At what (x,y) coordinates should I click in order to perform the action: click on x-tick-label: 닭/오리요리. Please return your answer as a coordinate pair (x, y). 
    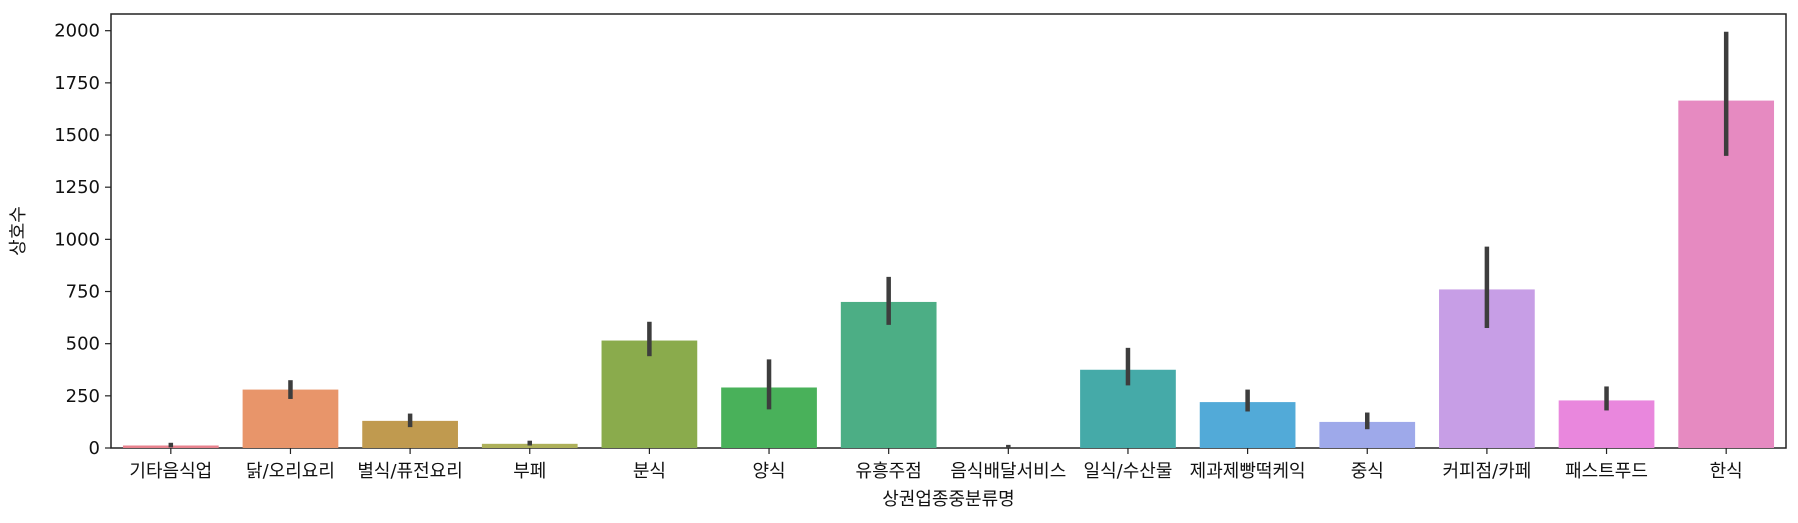
    Looking at the image, I should click on (290, 471).